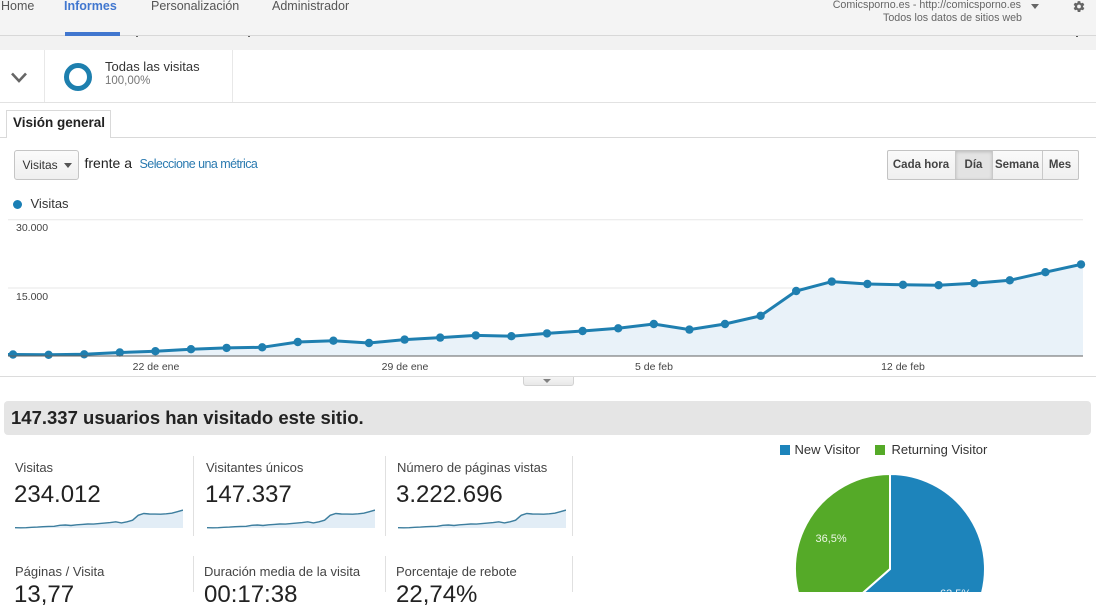 This screenshot has width=1096, height=609. I want to click on svg-text: 36,5%, so click(831, 539).